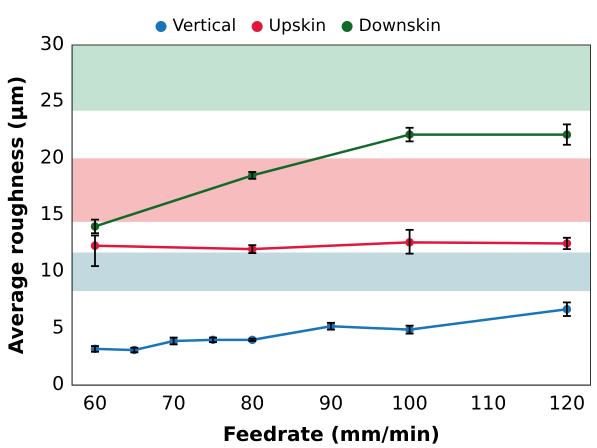 The width and height of the screenshot is (597, 448). I want to click on y-axis-title: Average roughness (µm), so click(16, 215).